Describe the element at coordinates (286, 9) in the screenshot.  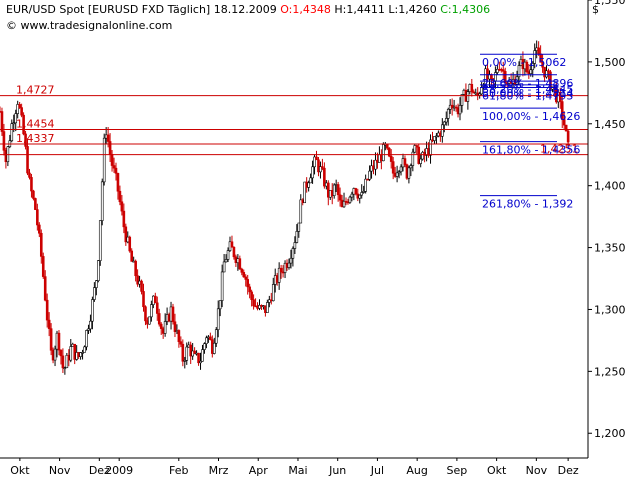
I see `open-label: O:` at that location.